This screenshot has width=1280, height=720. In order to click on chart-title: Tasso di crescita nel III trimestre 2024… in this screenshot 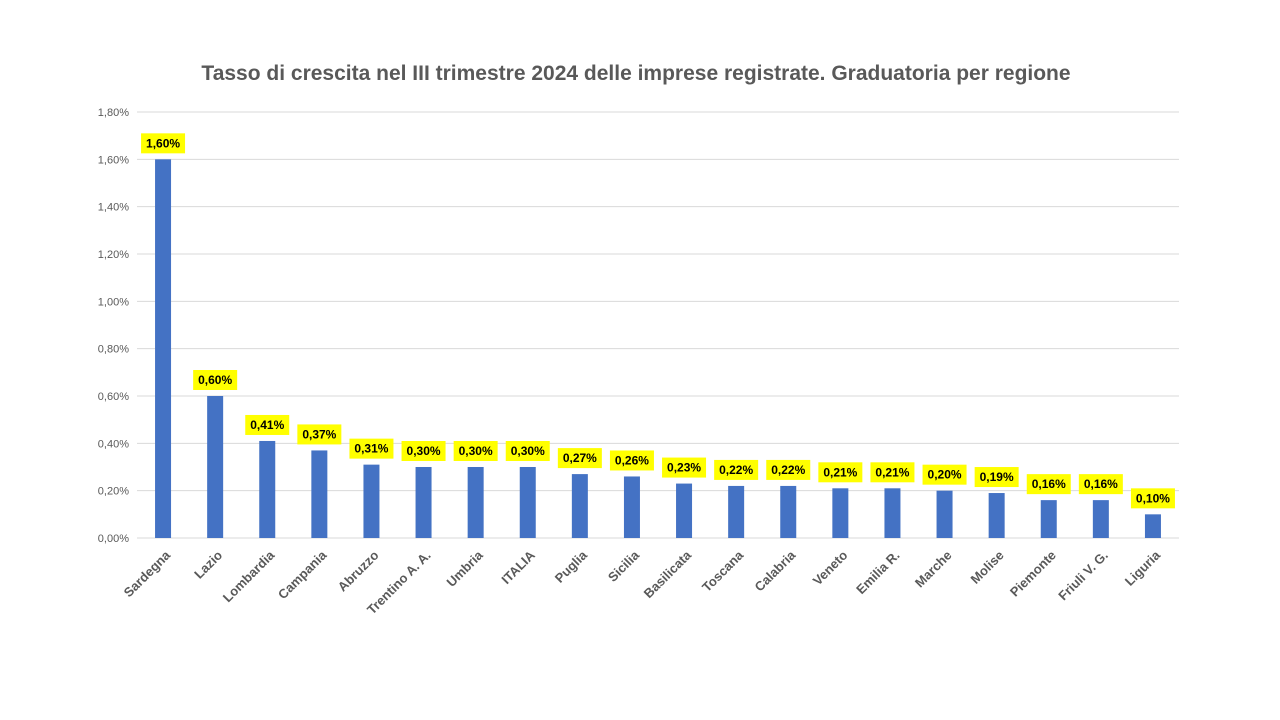, I will do `click(636, 73)`.